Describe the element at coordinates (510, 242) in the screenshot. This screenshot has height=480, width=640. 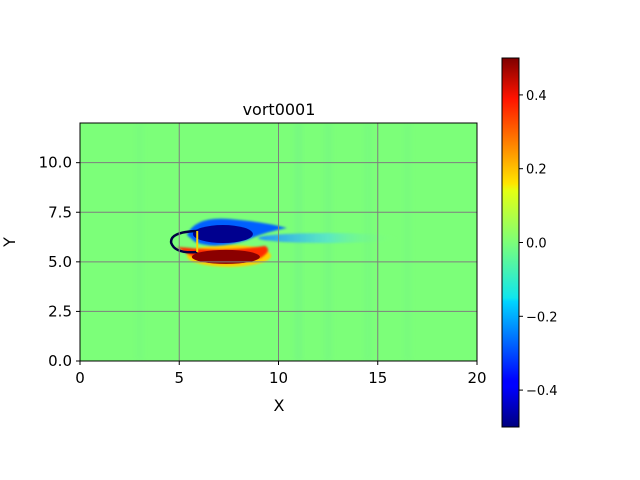
I see `colorbar-gradient` at that location.